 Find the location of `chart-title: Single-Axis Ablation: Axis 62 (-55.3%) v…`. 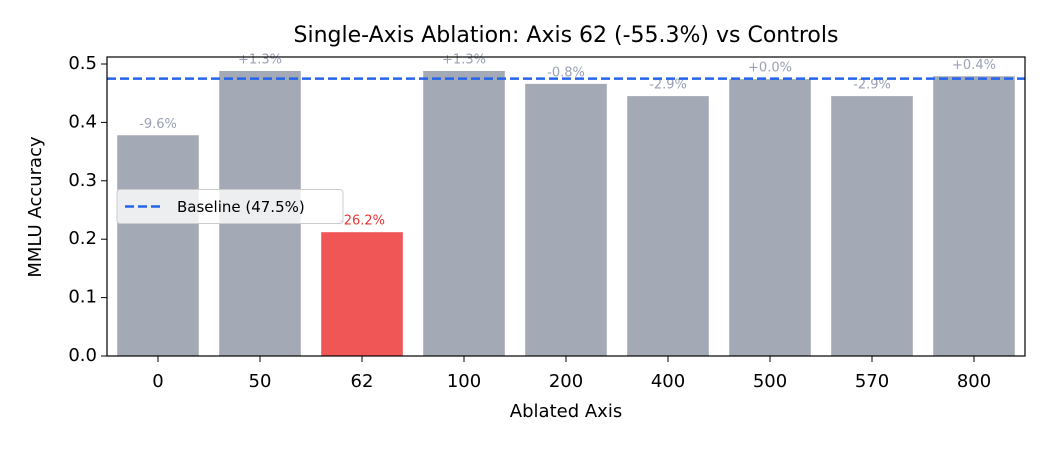

chart-title: Single-Axis Ablation: Axis 62 (-55.3%) v… is located at coordinates (566, 35).